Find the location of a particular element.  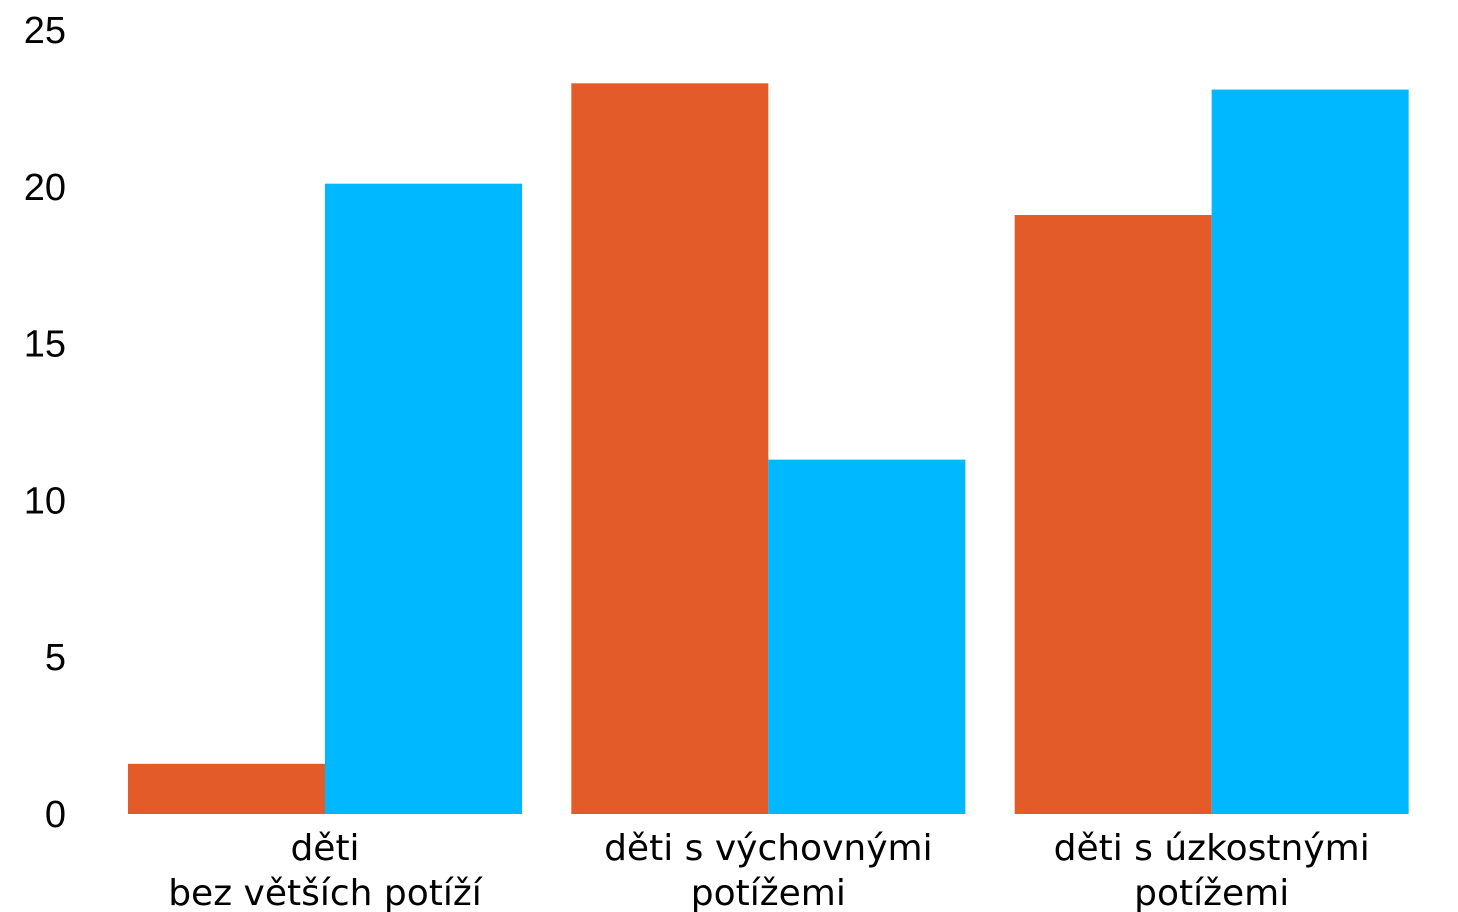

y-tick-label: 20 is located at coordinates (45, 188).